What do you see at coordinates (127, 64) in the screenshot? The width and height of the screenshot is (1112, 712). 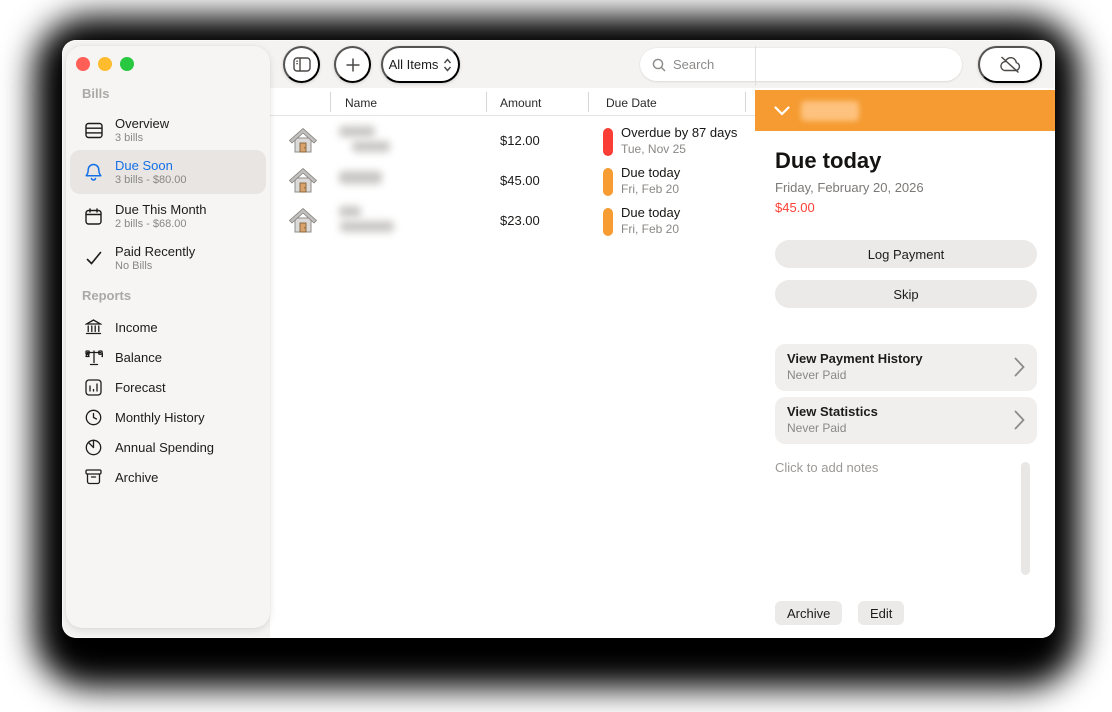 I see `zoom-window-button` at bounding box center [127, 64].